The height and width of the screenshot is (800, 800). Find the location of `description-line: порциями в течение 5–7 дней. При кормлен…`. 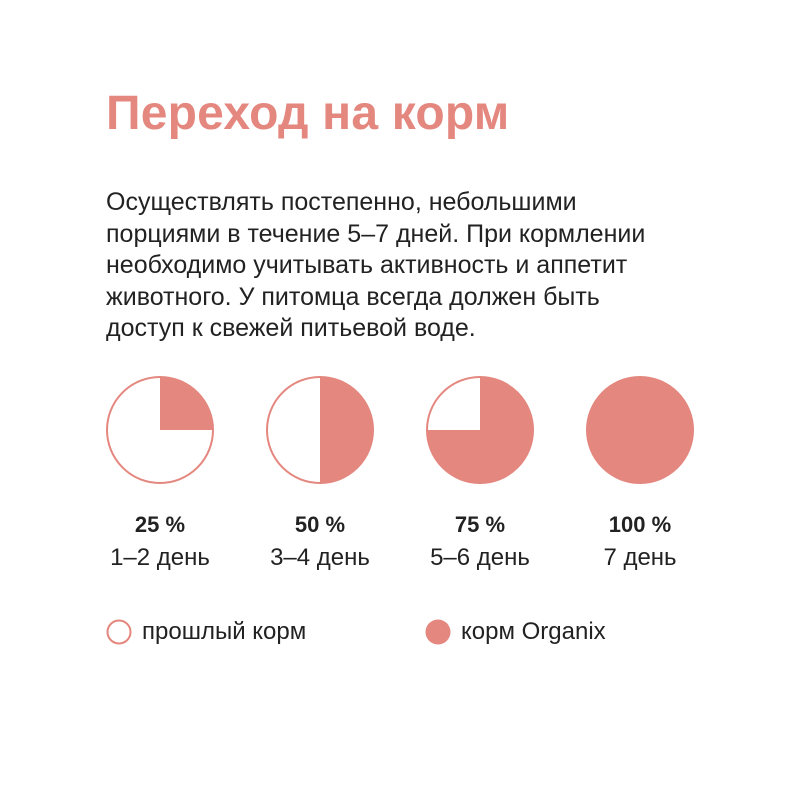

description-line: порциями в течение 5–7 дней. При кормлен… is located at coordinates (376, 233).